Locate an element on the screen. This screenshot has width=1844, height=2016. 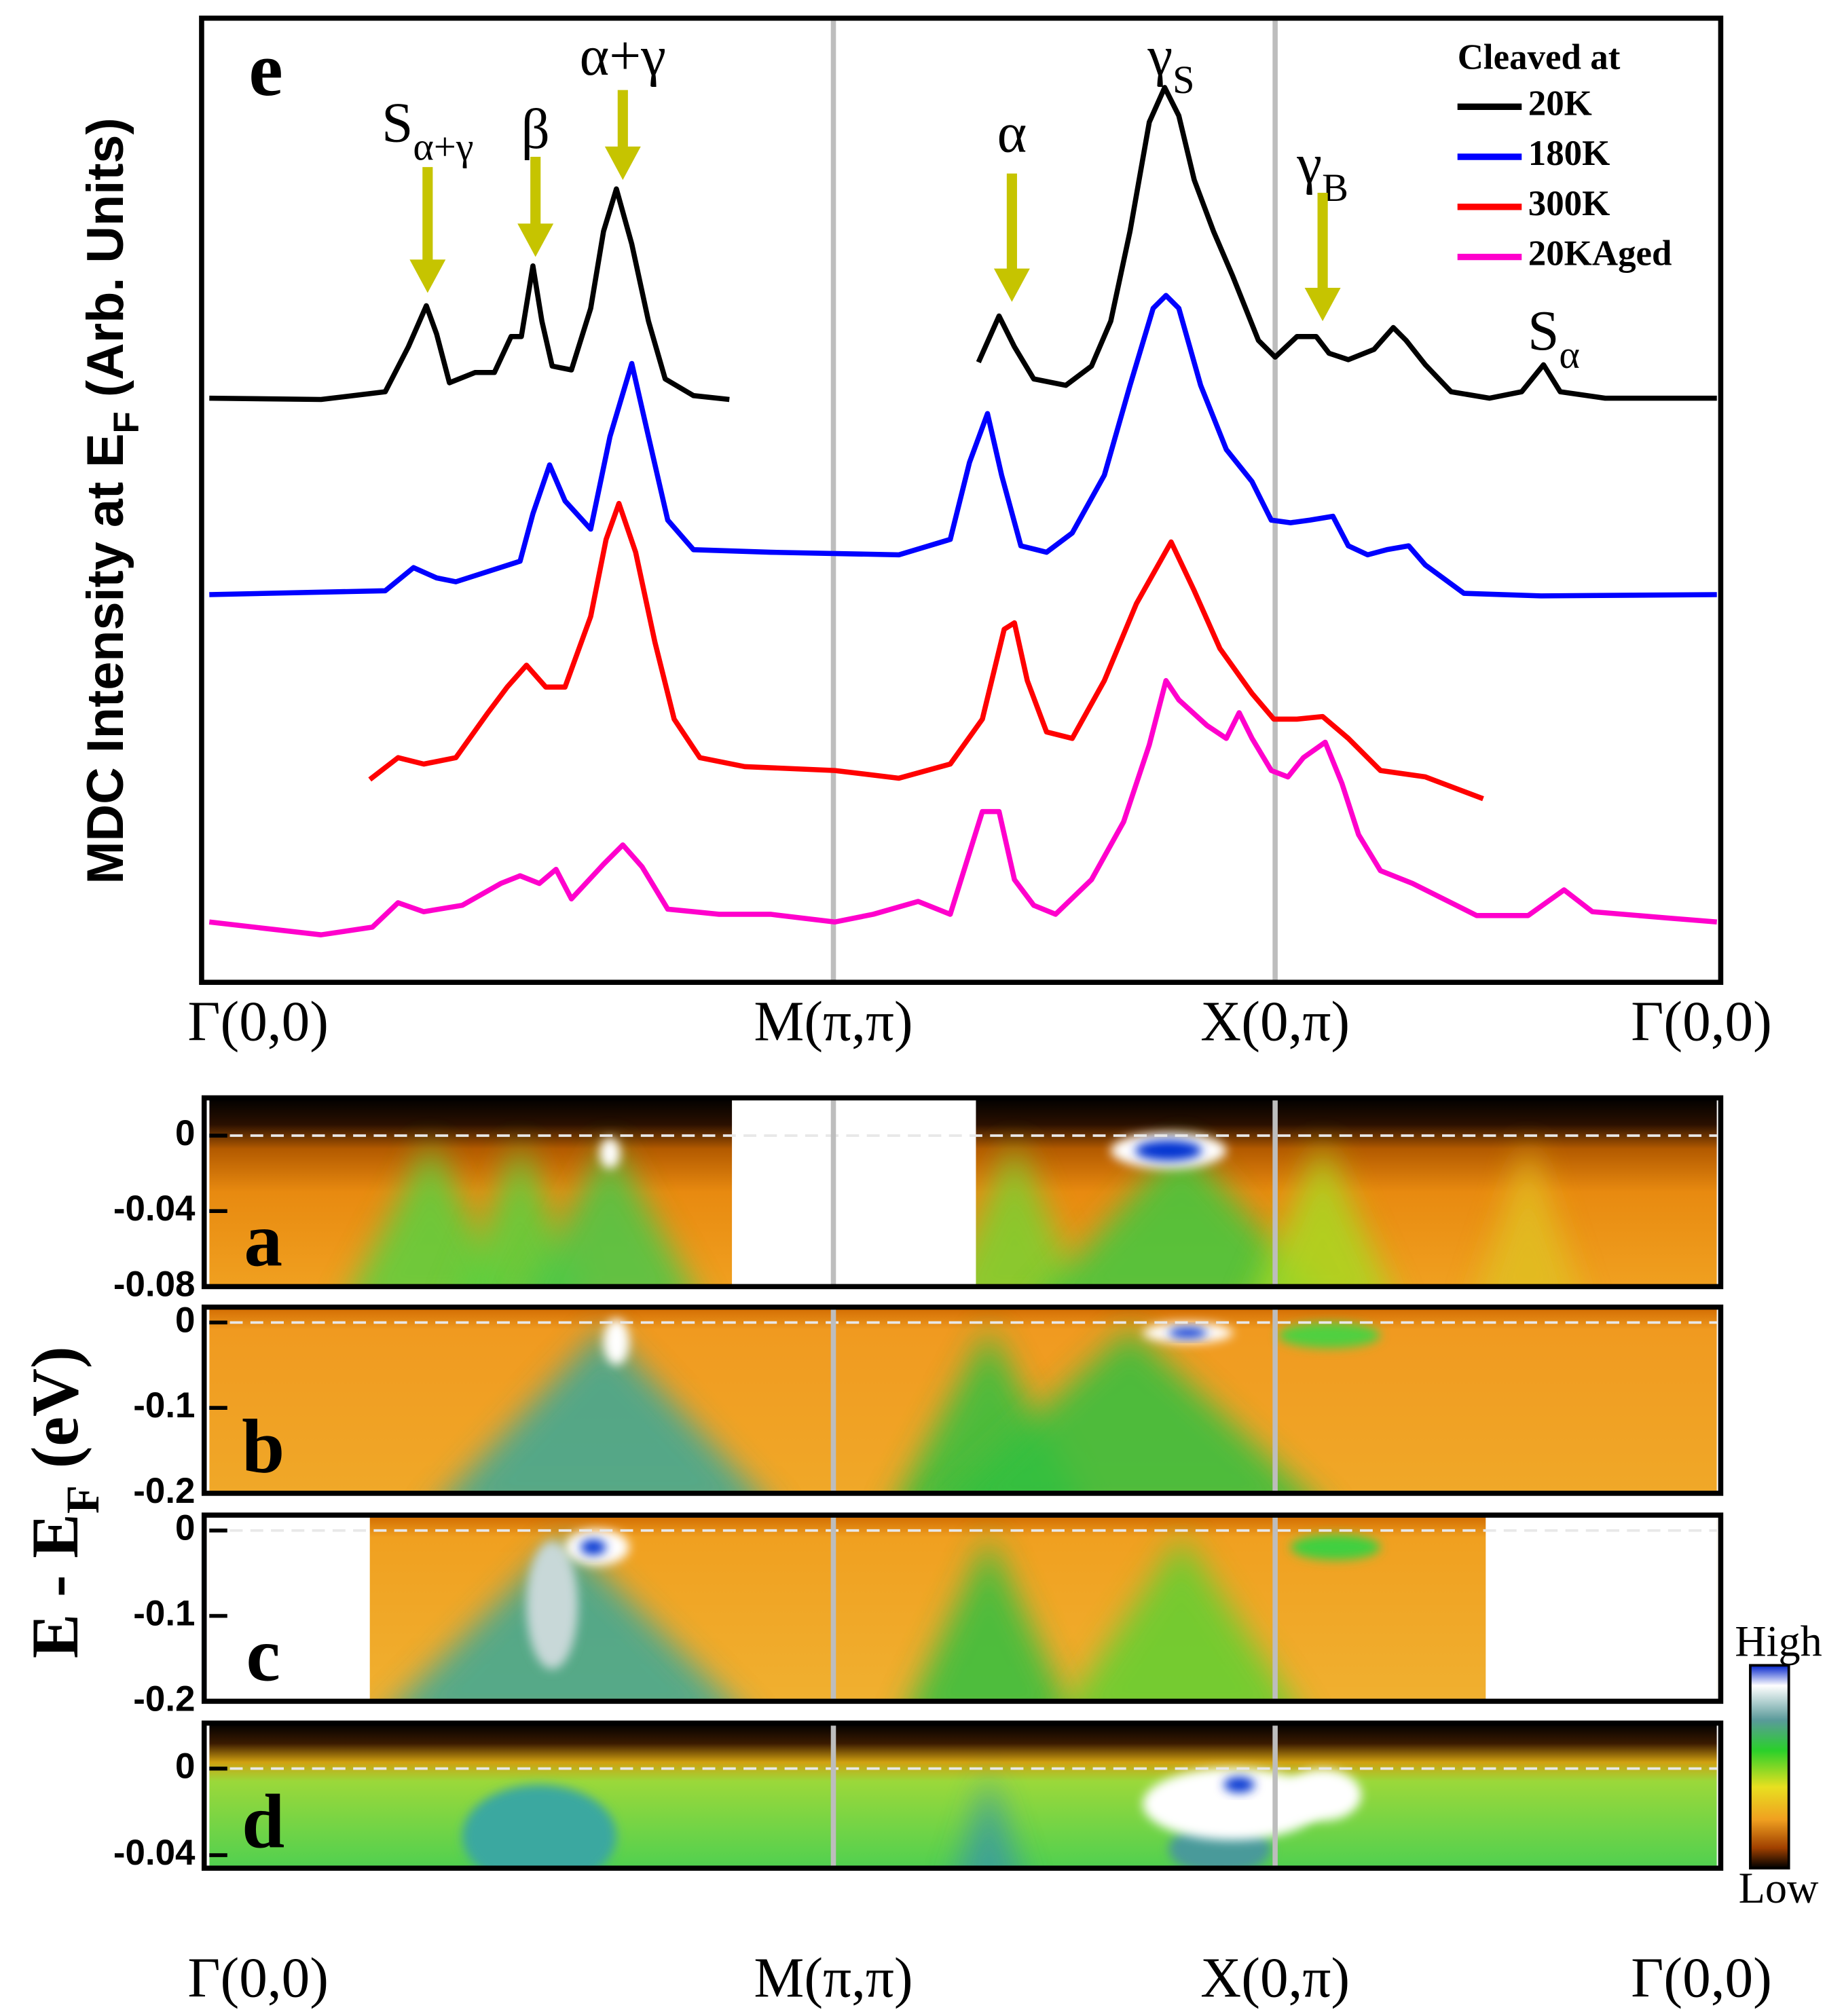
peak-label: γB is located at coordinates (1322, 172).